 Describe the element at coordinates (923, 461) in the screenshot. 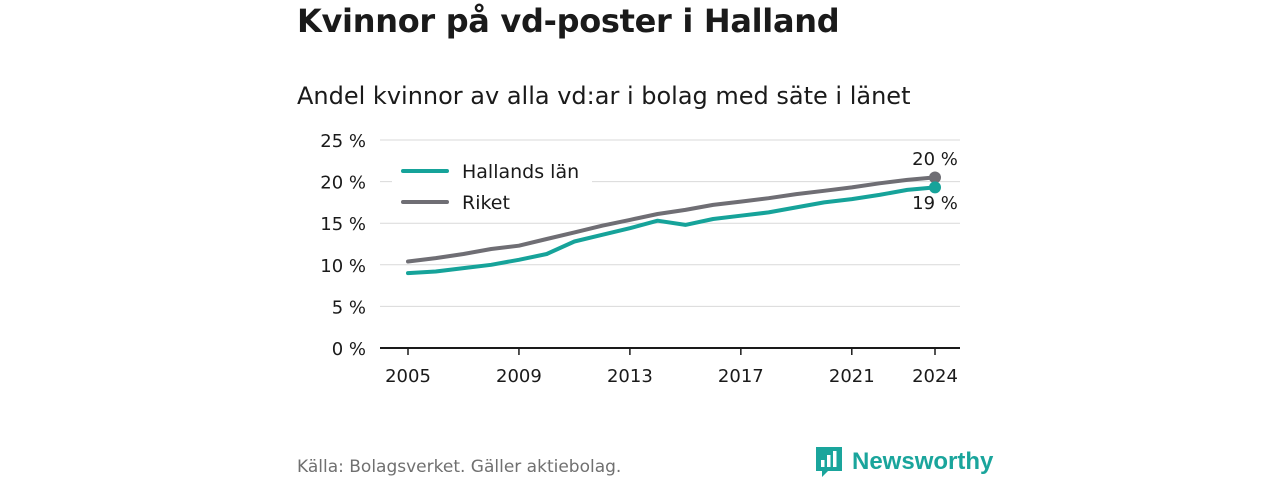

I see `brand-name: Newsworthy` at that location.